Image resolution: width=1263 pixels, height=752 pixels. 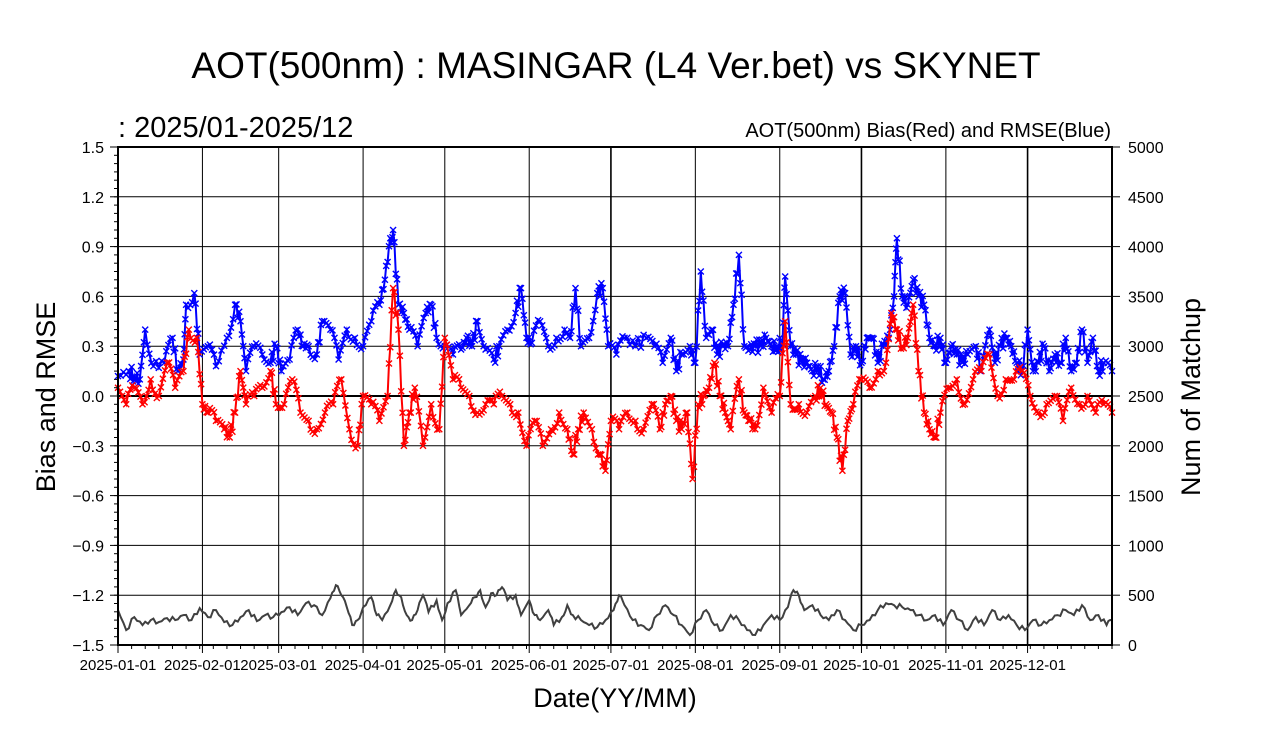 I want to click on left-axis-label: Bias and RMSE, so click(x=46, y=397).